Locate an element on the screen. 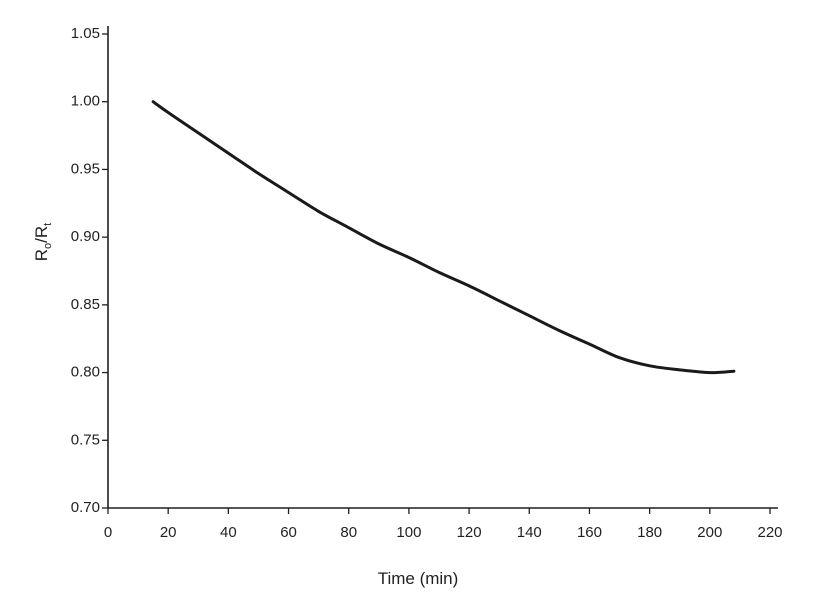 The width and height of the screenshot is (820, 605). y-tick-label: 1.05 is located at coordinates (85, 33).